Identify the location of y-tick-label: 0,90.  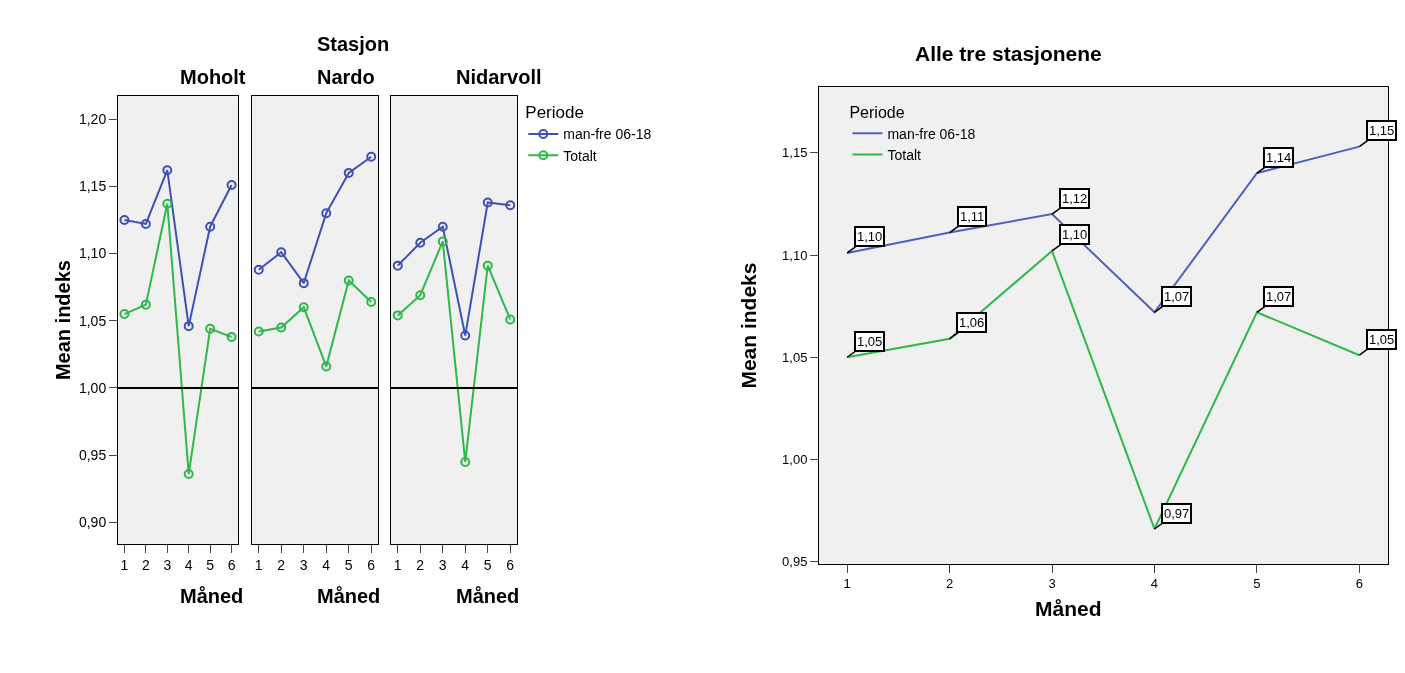
(92, 522).